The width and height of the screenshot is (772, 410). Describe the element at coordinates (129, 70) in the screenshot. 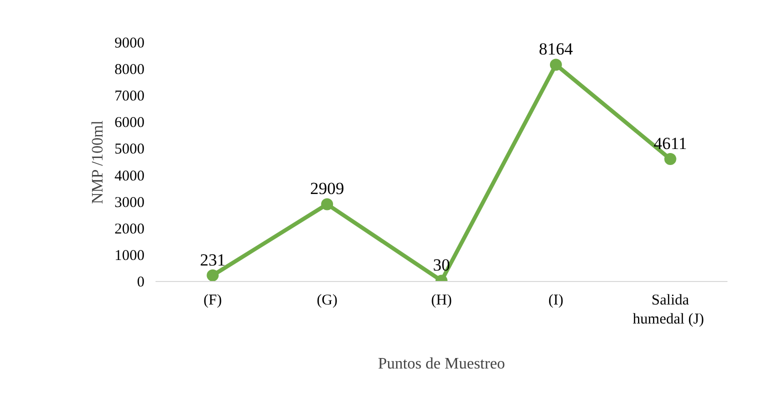

I see `y-tick-label: 8000` at that location.